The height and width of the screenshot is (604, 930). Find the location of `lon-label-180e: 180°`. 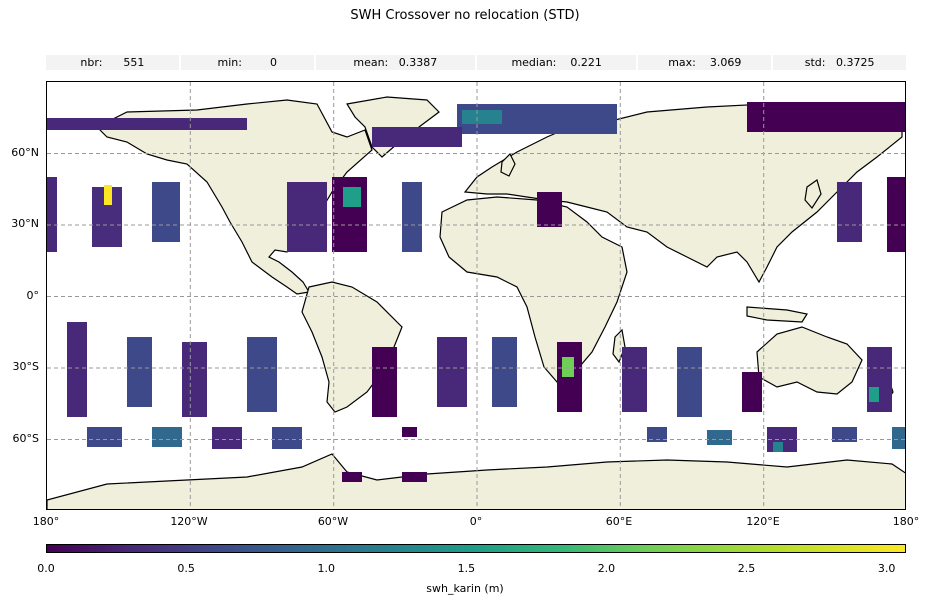

lon-label-180e: 180° is located at coordinates (906, 521).